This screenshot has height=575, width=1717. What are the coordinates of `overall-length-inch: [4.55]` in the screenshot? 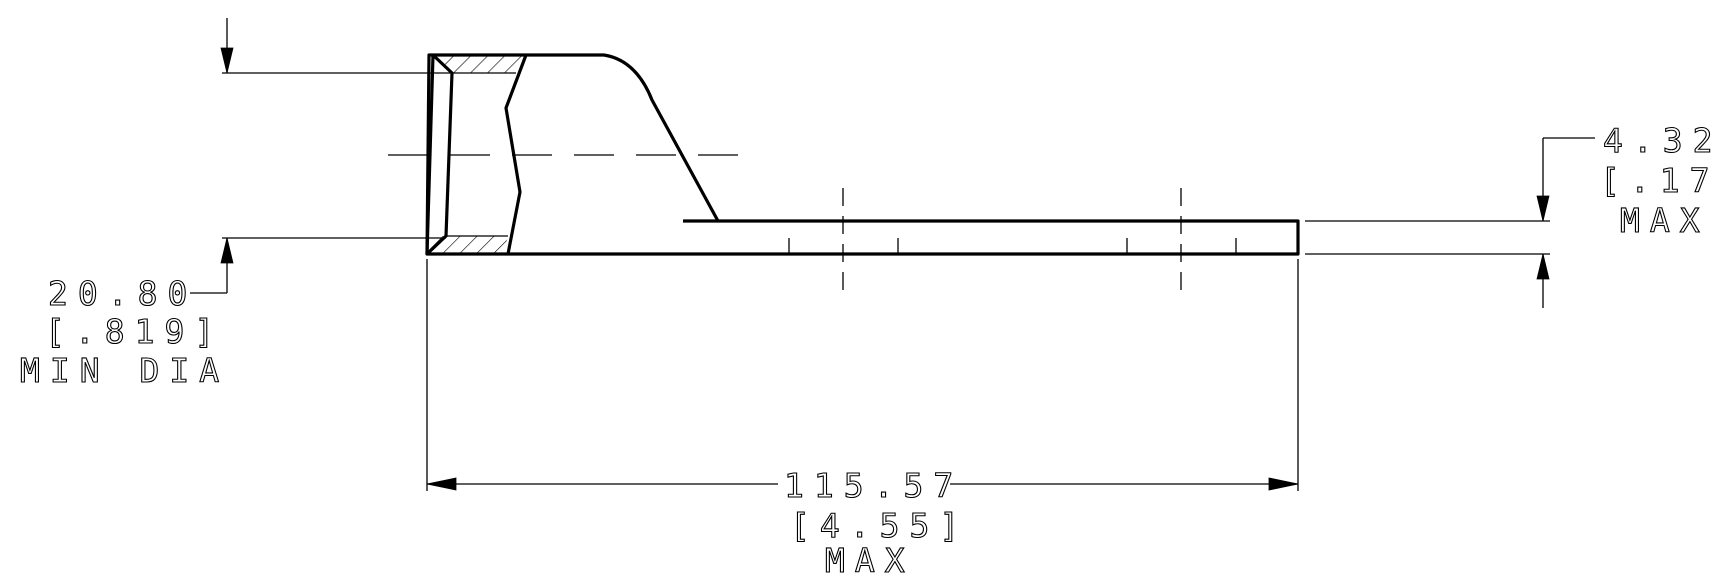 It's located at (879, 525).